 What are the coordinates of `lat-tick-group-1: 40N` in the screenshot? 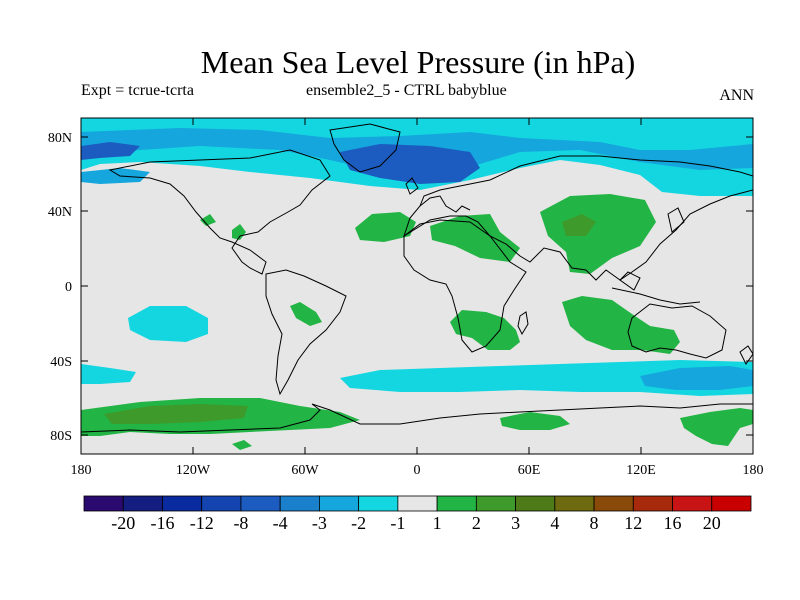 It's located at (400, 212).